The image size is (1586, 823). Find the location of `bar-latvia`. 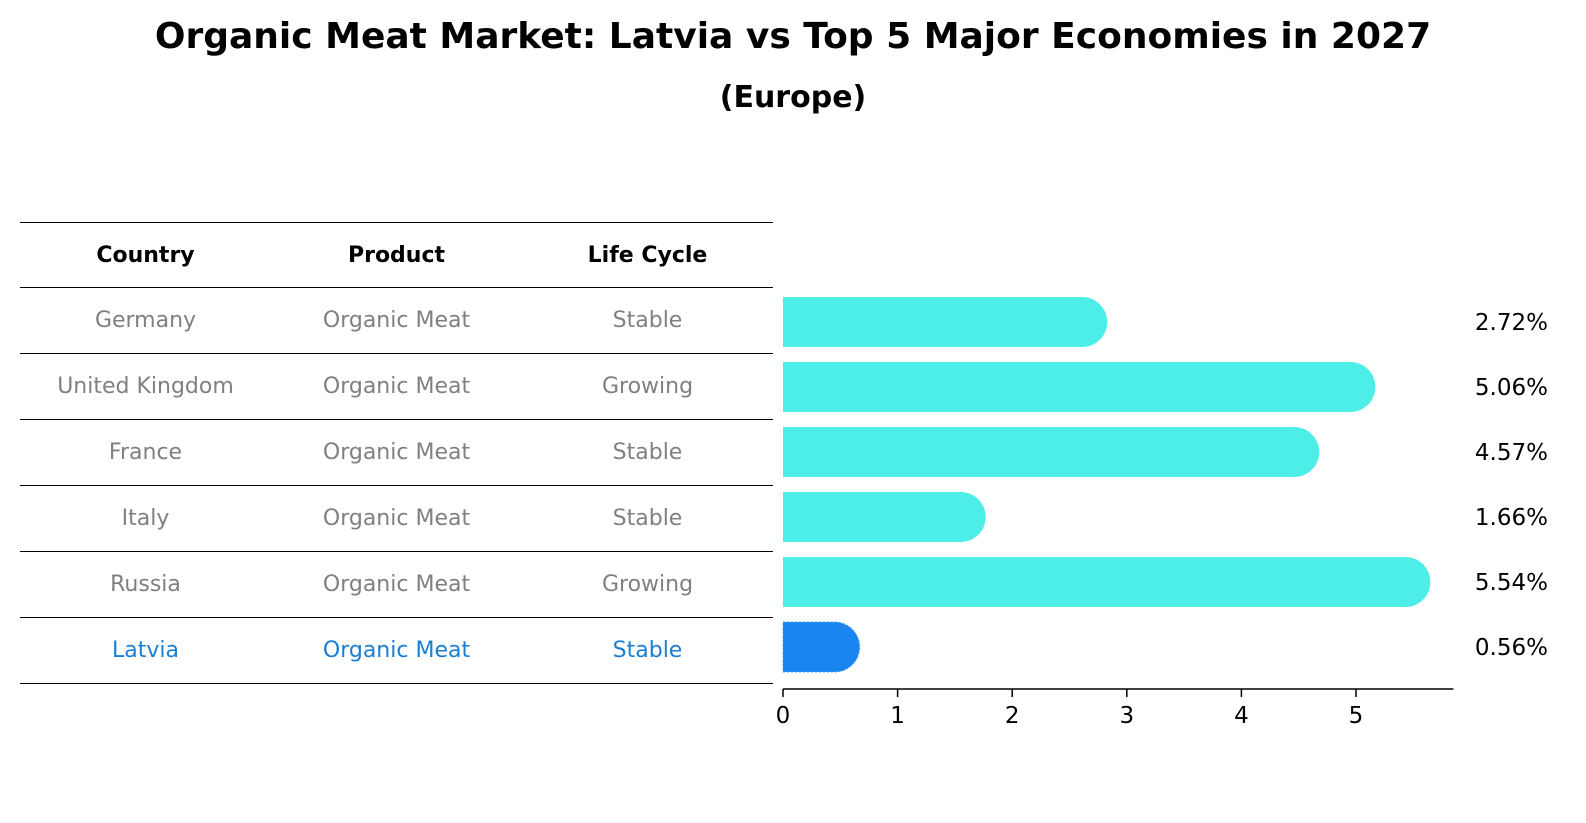

bar-latvia is located at coordinates (821, 647).